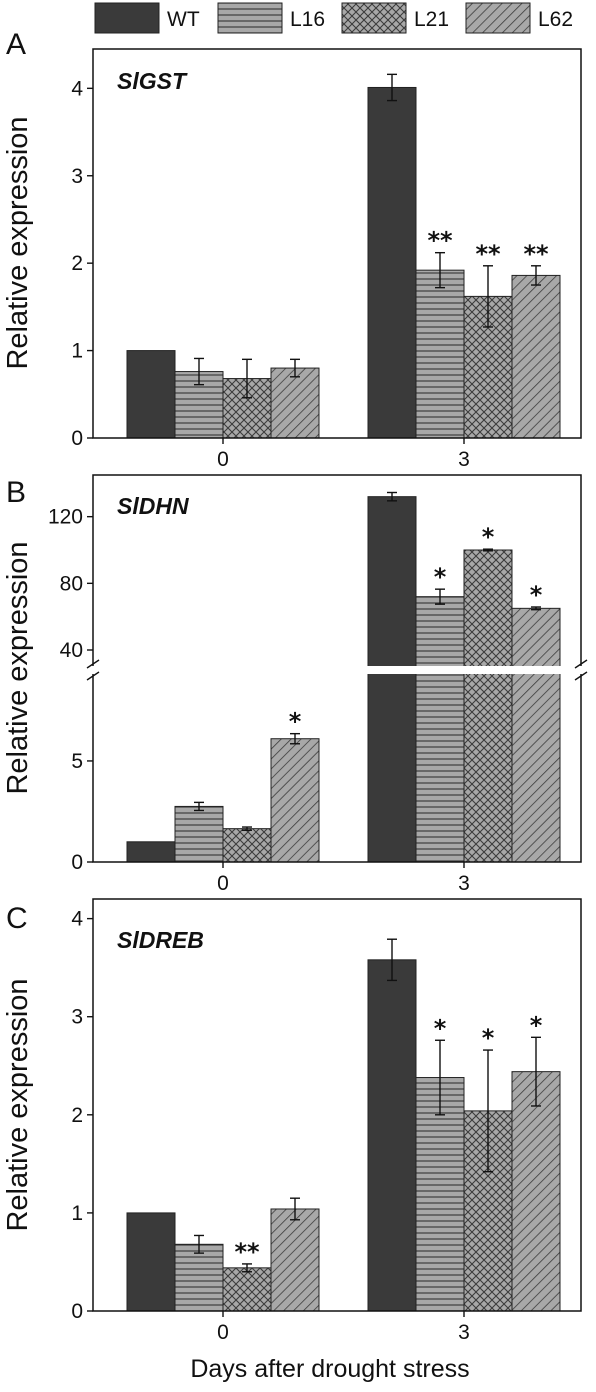 This screenshot has height=1392, width=596. I want to click on legend-swatch-l21, so click(374, 18).